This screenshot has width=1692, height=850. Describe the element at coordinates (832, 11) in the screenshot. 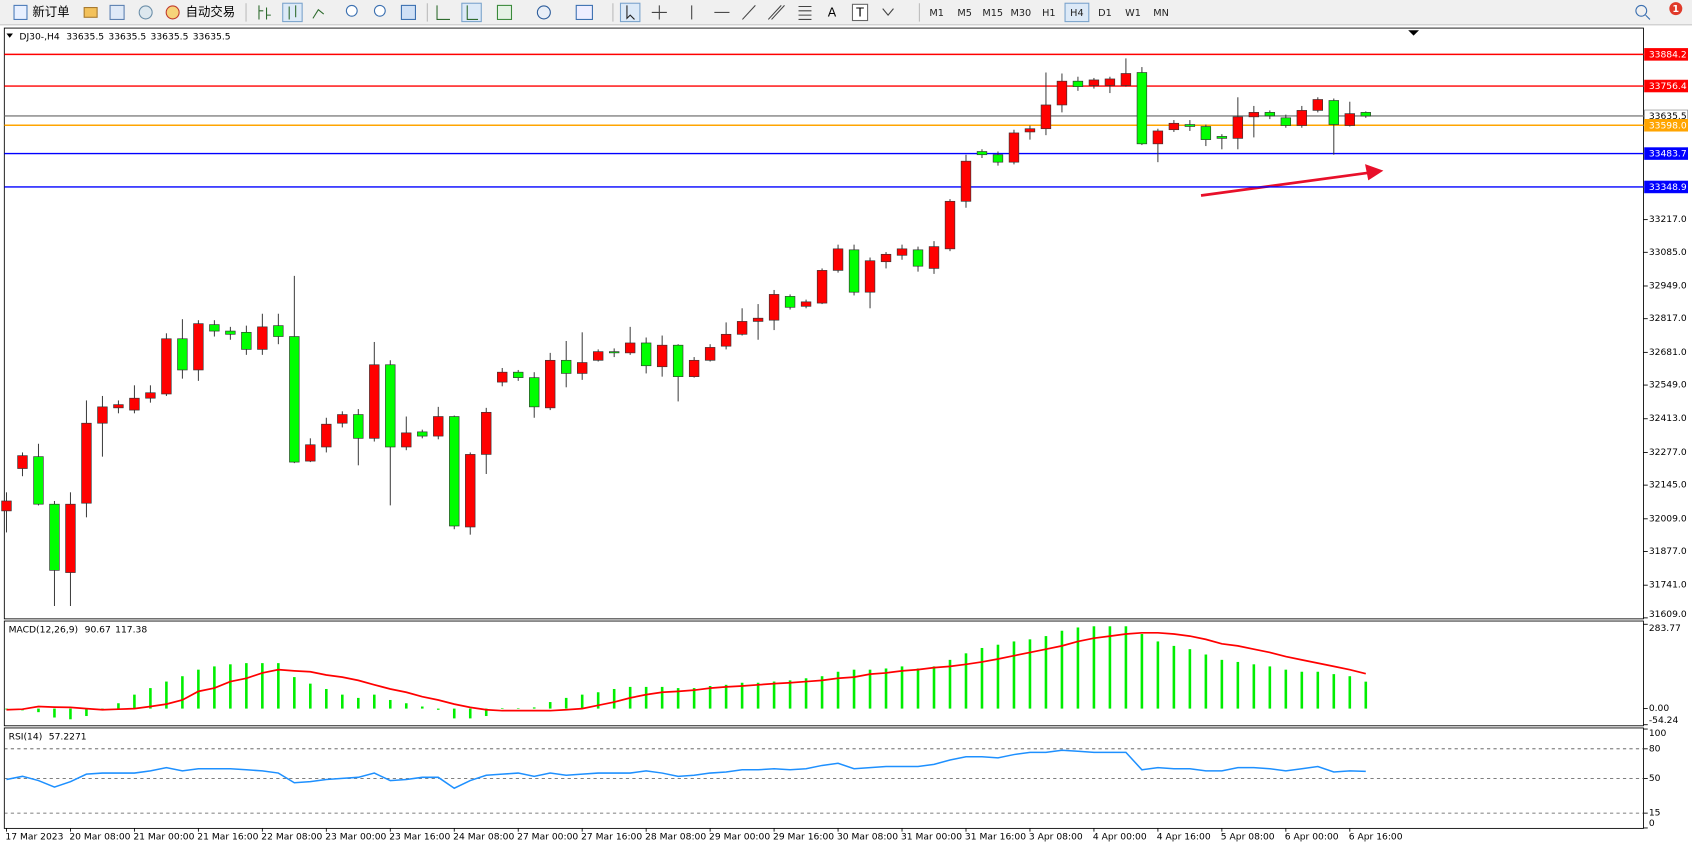

I see `text-tool: A` at that location.